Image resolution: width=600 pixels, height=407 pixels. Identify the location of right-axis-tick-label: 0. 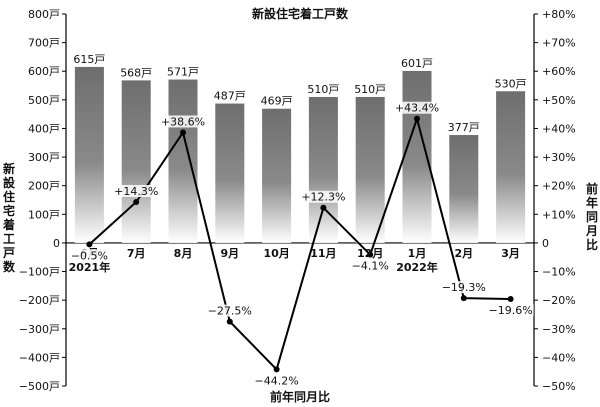
(545, 243).